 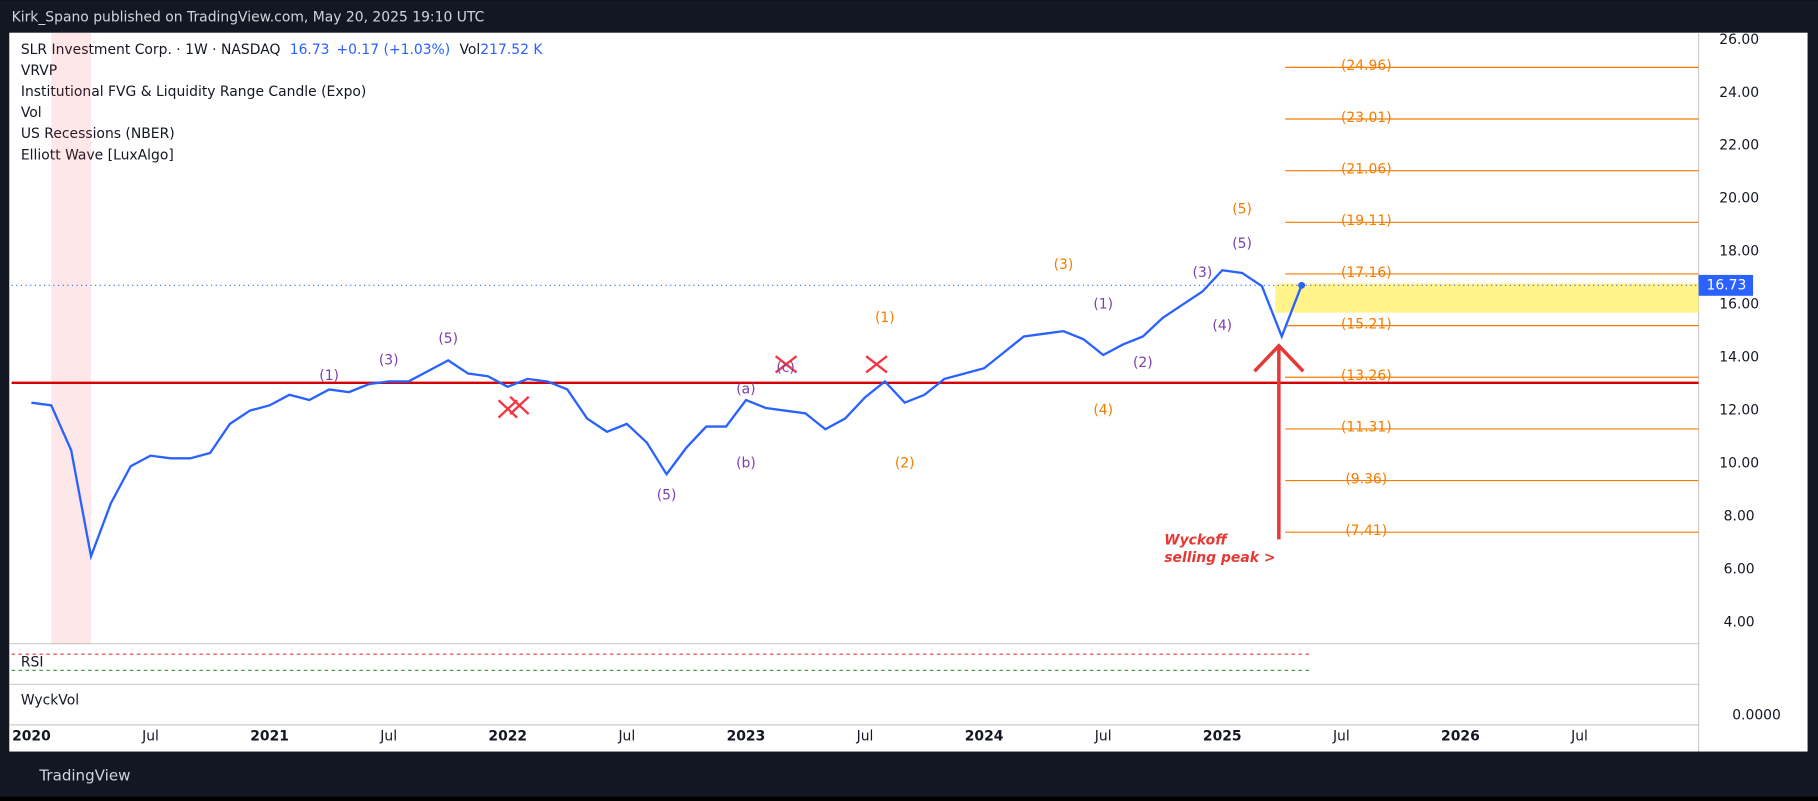 I want to click on fvg-zone, so click(x=1487, y=298).